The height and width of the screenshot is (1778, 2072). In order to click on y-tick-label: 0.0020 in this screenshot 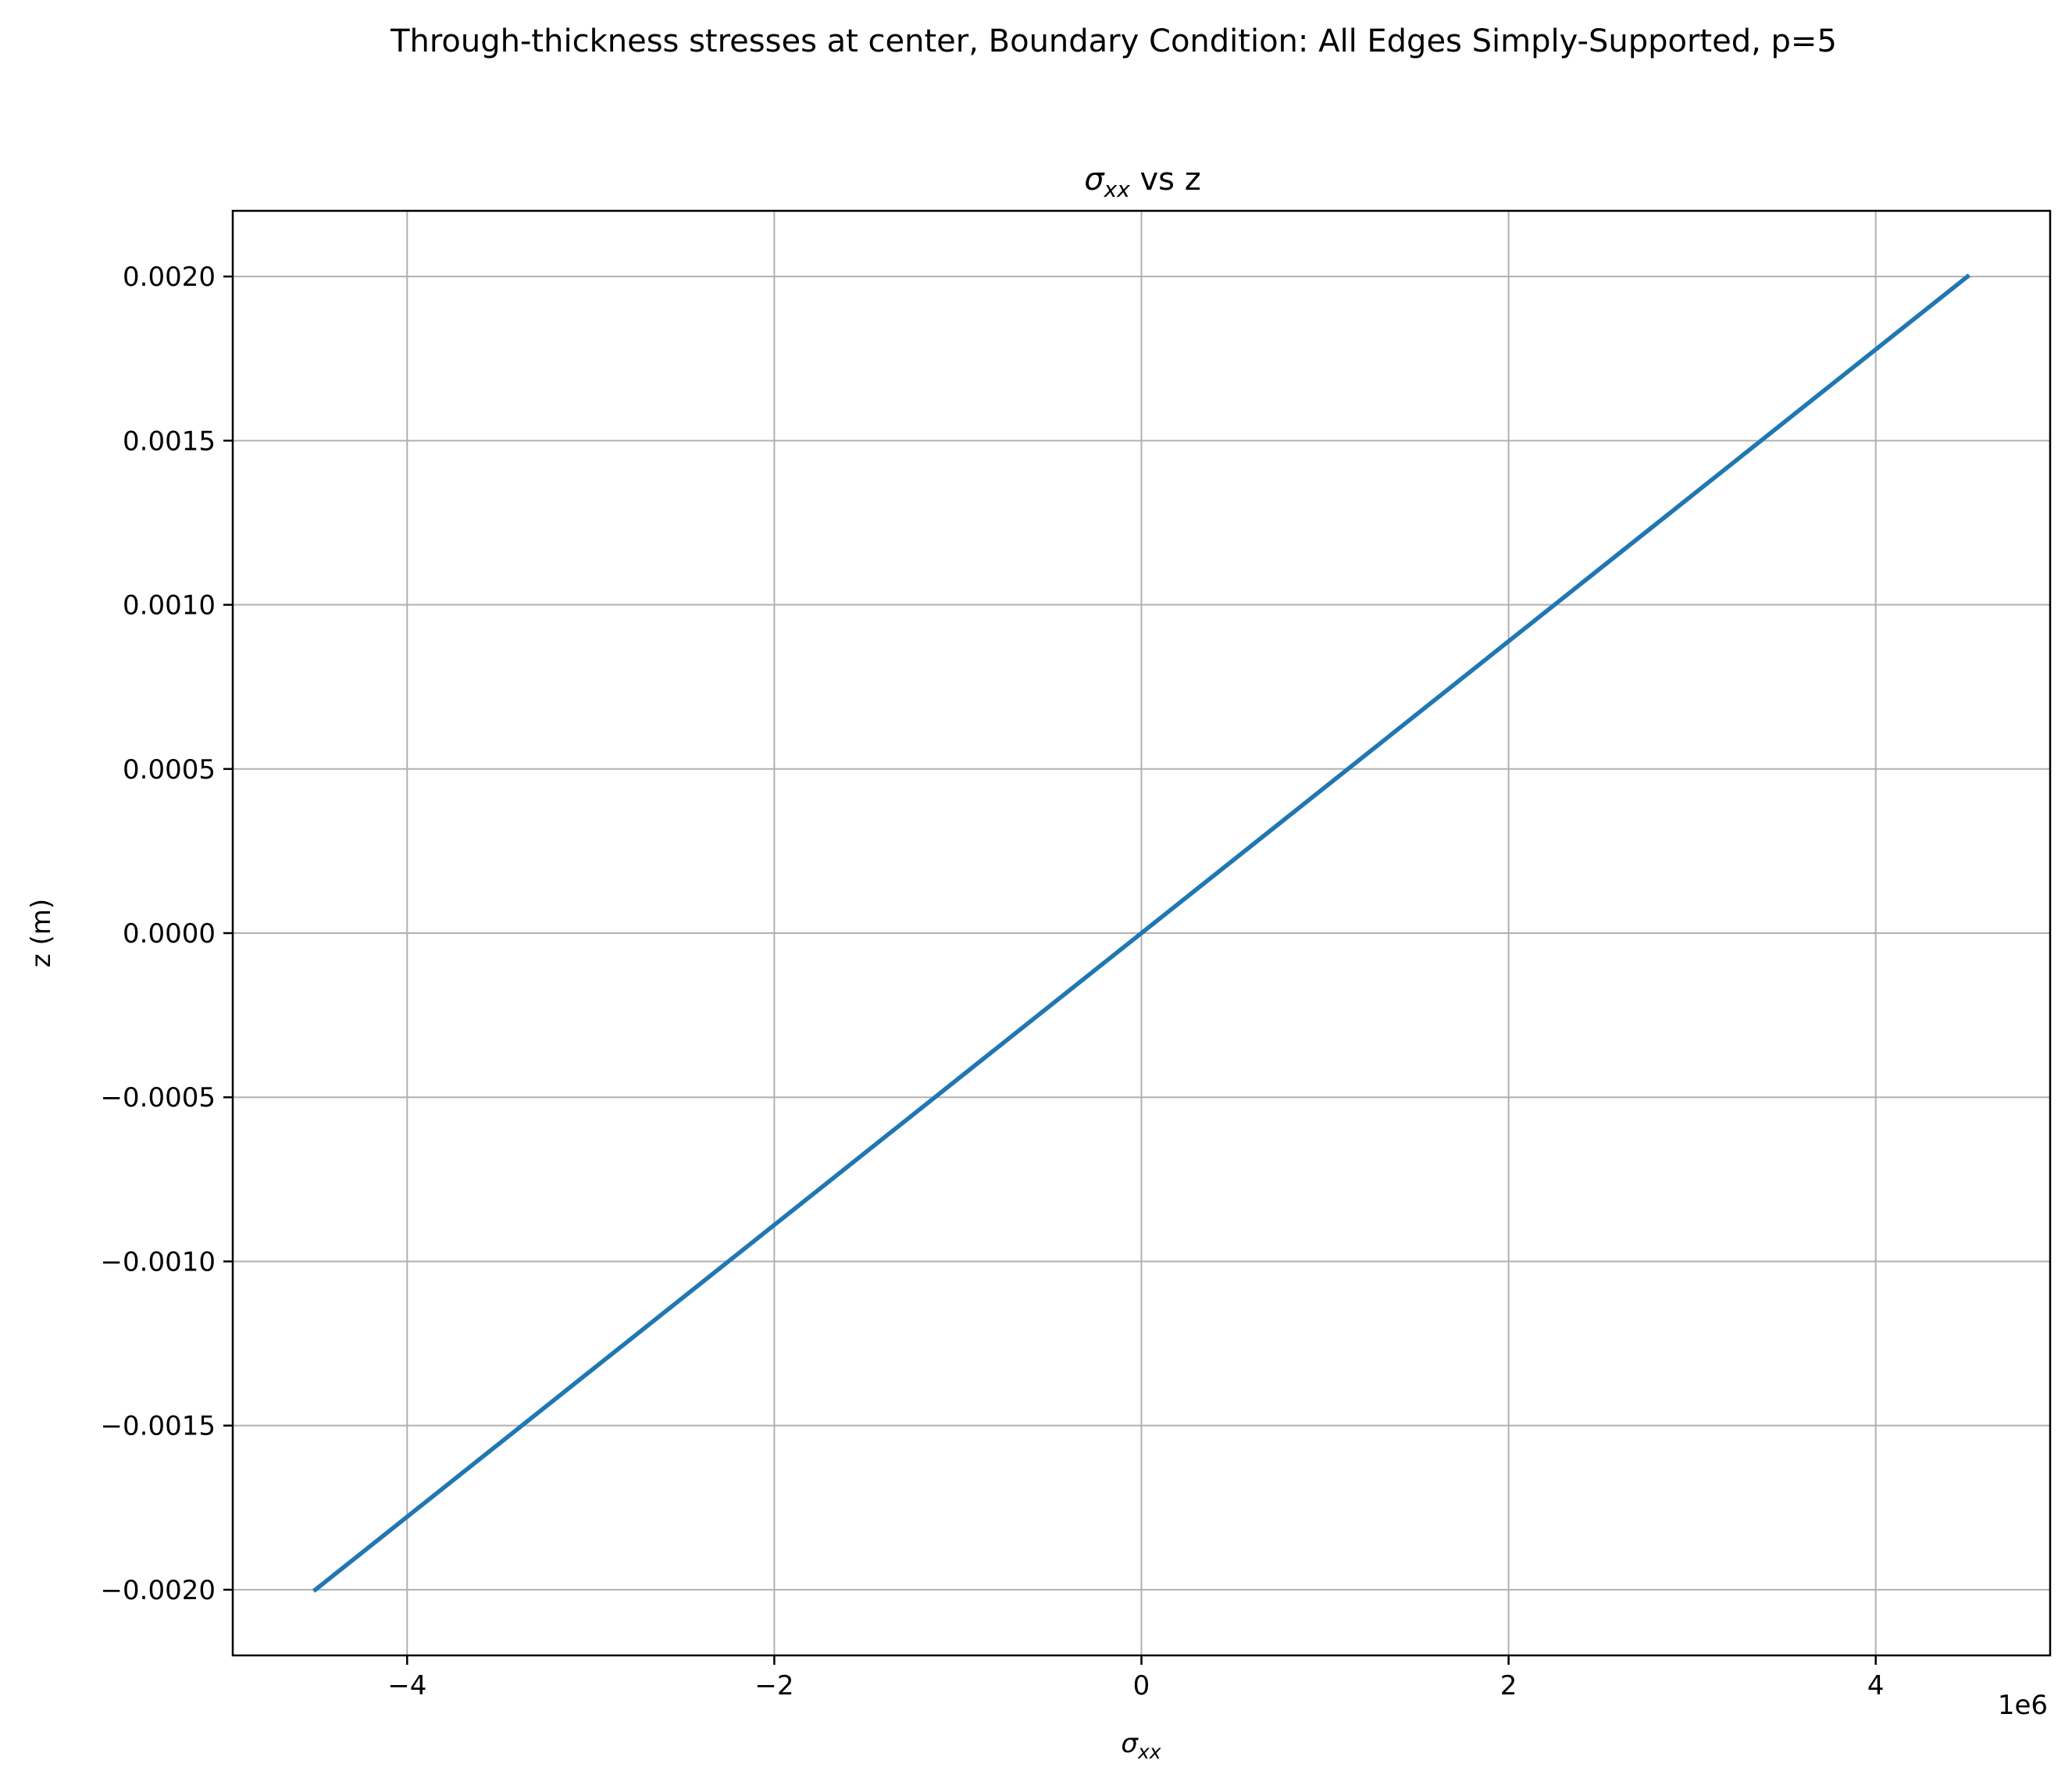, I will do `click(169, 277)`.